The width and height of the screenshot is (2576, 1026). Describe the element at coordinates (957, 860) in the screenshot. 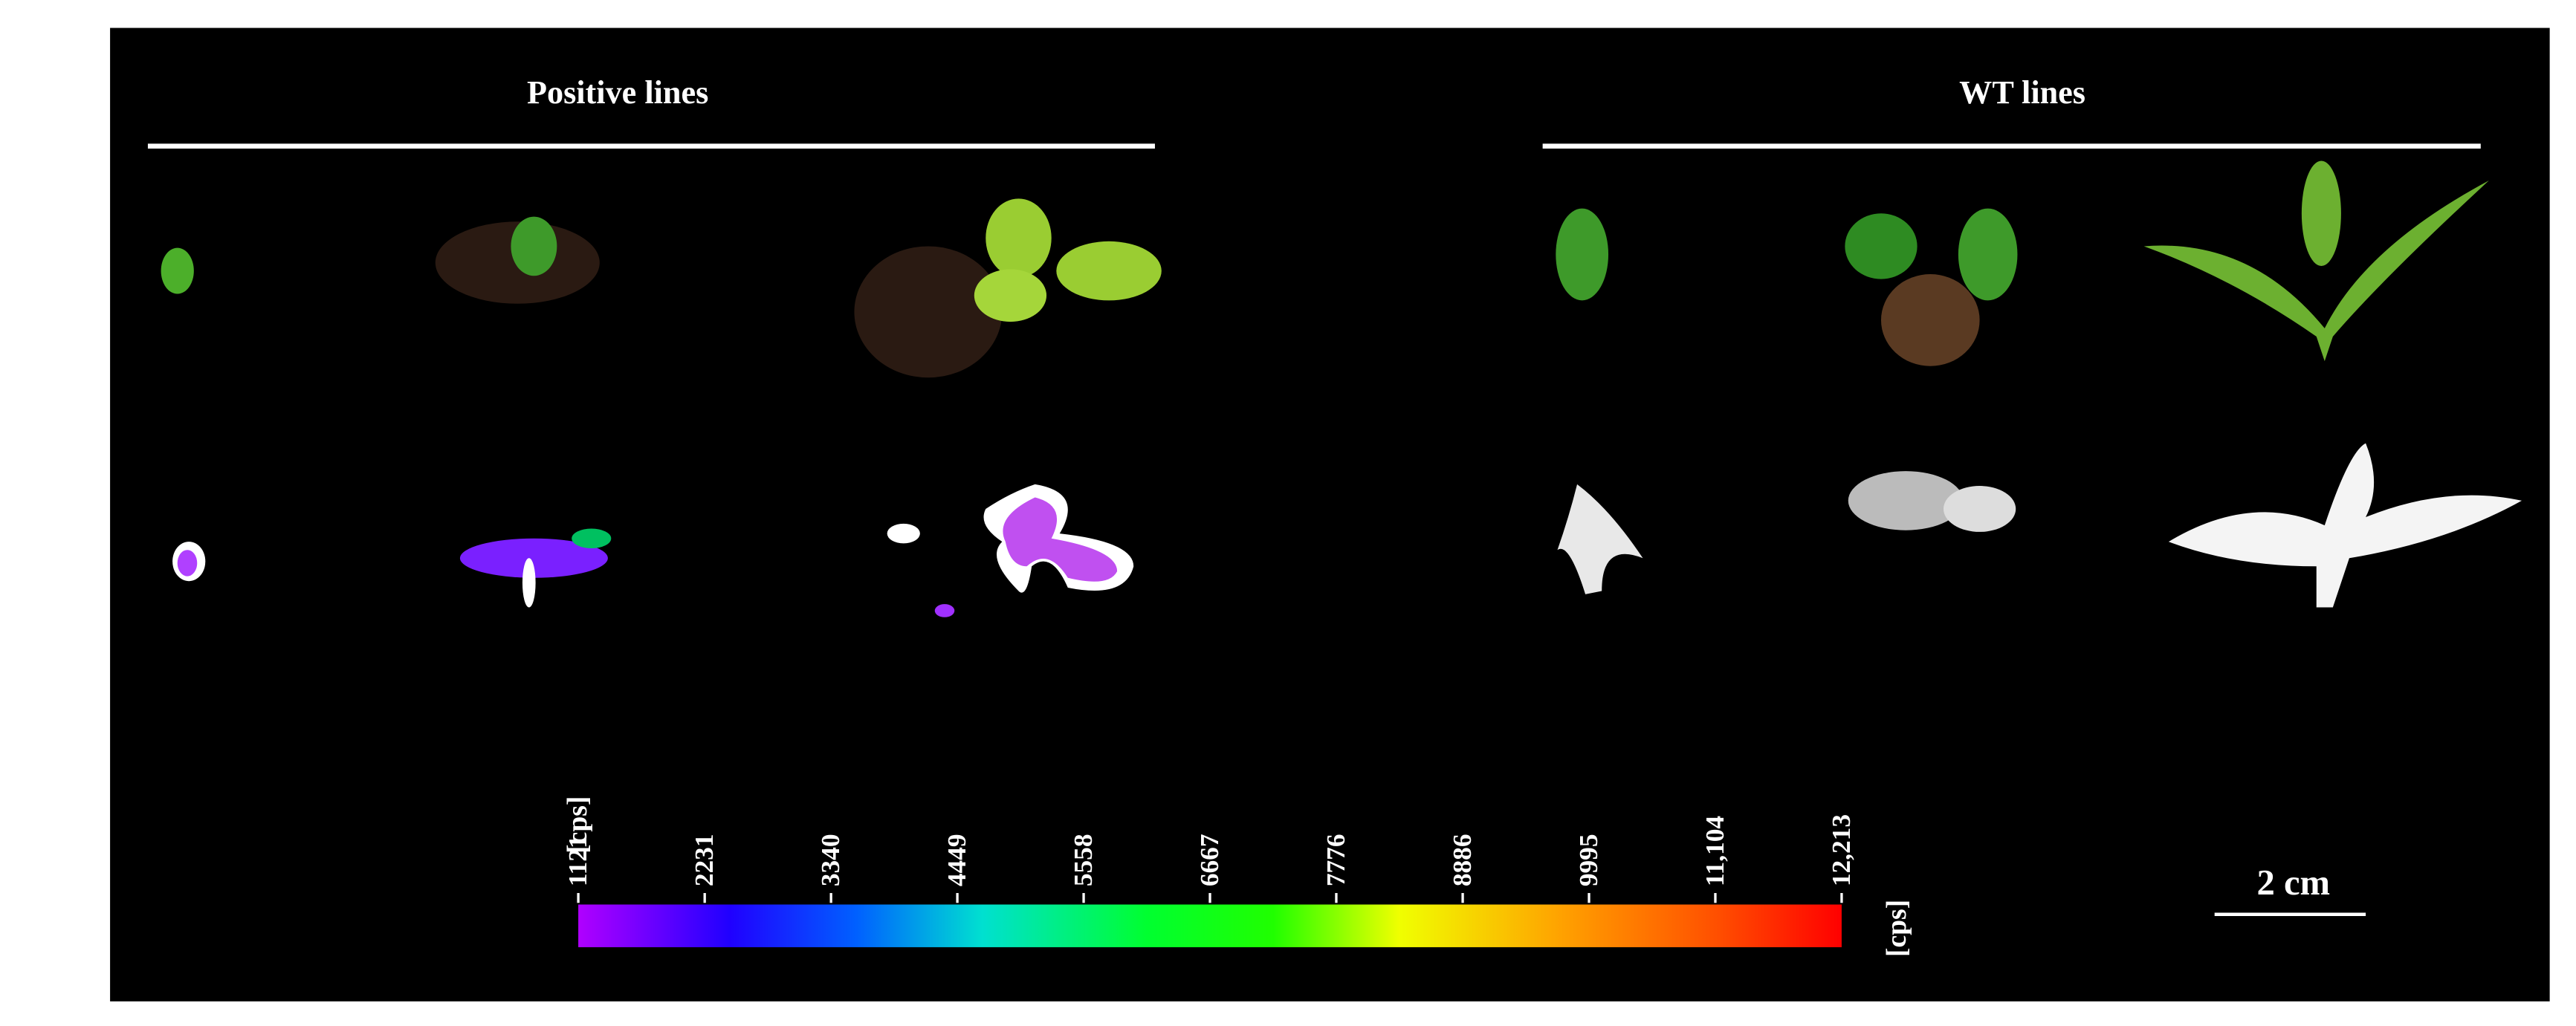

I see `colorbar-tick-label: 4449` at that location.